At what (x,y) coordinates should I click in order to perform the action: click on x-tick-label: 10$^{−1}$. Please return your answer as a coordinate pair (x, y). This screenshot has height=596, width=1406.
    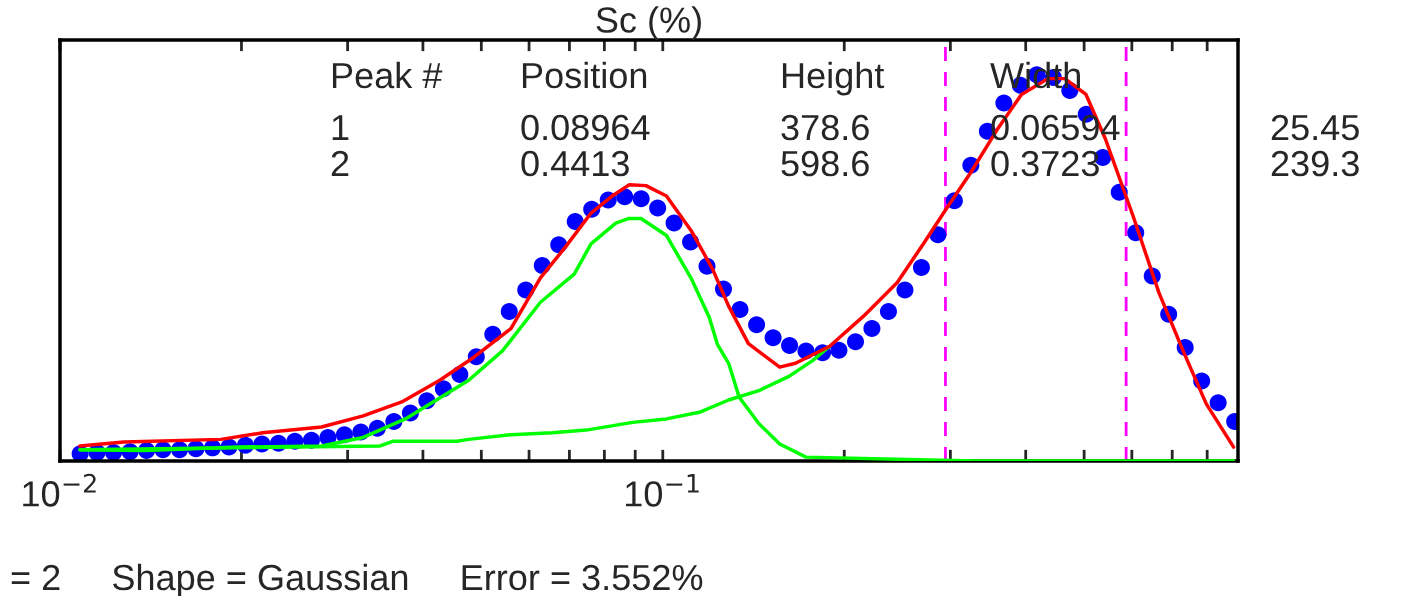
    Looking at the image, I should click on (662, 490).